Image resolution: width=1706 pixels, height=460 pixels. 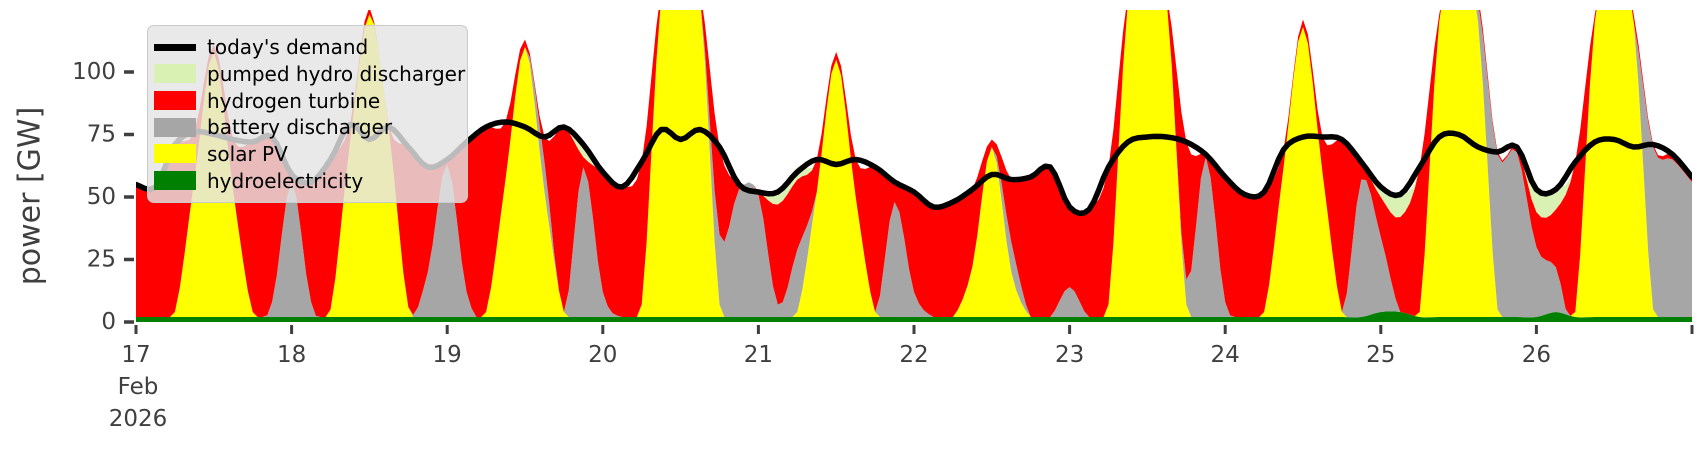 What do you see at coordinates (94, 72) in the screenshot?
I see `y-tick-label: 100` at bounding box center [94, 72].